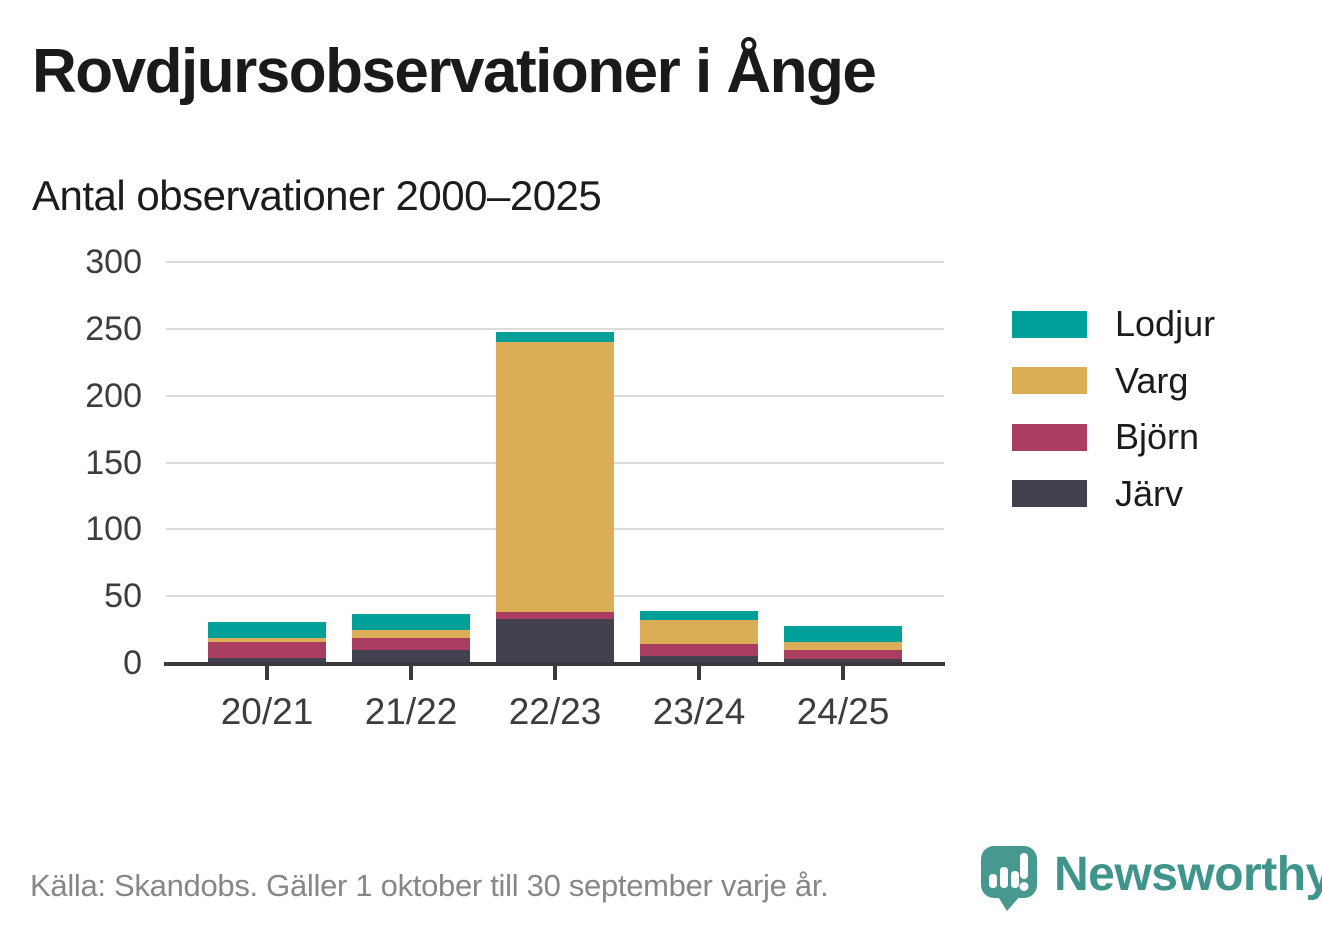  Describe the element at coordinates (699, 659) in the screenshot. I see `bar-segment-järv-23/24` at that location.